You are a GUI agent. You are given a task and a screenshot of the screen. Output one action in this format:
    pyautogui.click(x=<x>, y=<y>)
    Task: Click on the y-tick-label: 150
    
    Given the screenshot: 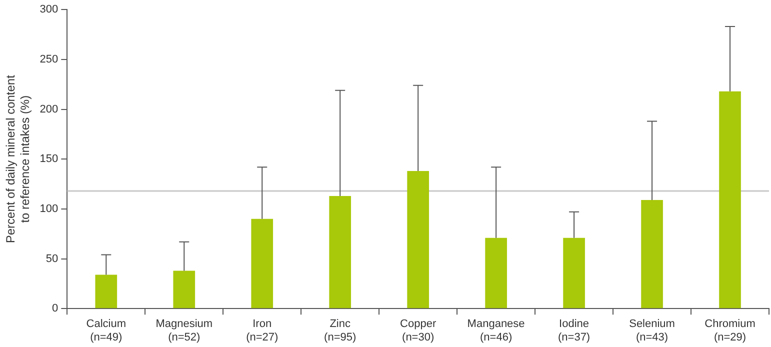 What is the action you would take?
    pyautogui.click(x=49, y=159)
    